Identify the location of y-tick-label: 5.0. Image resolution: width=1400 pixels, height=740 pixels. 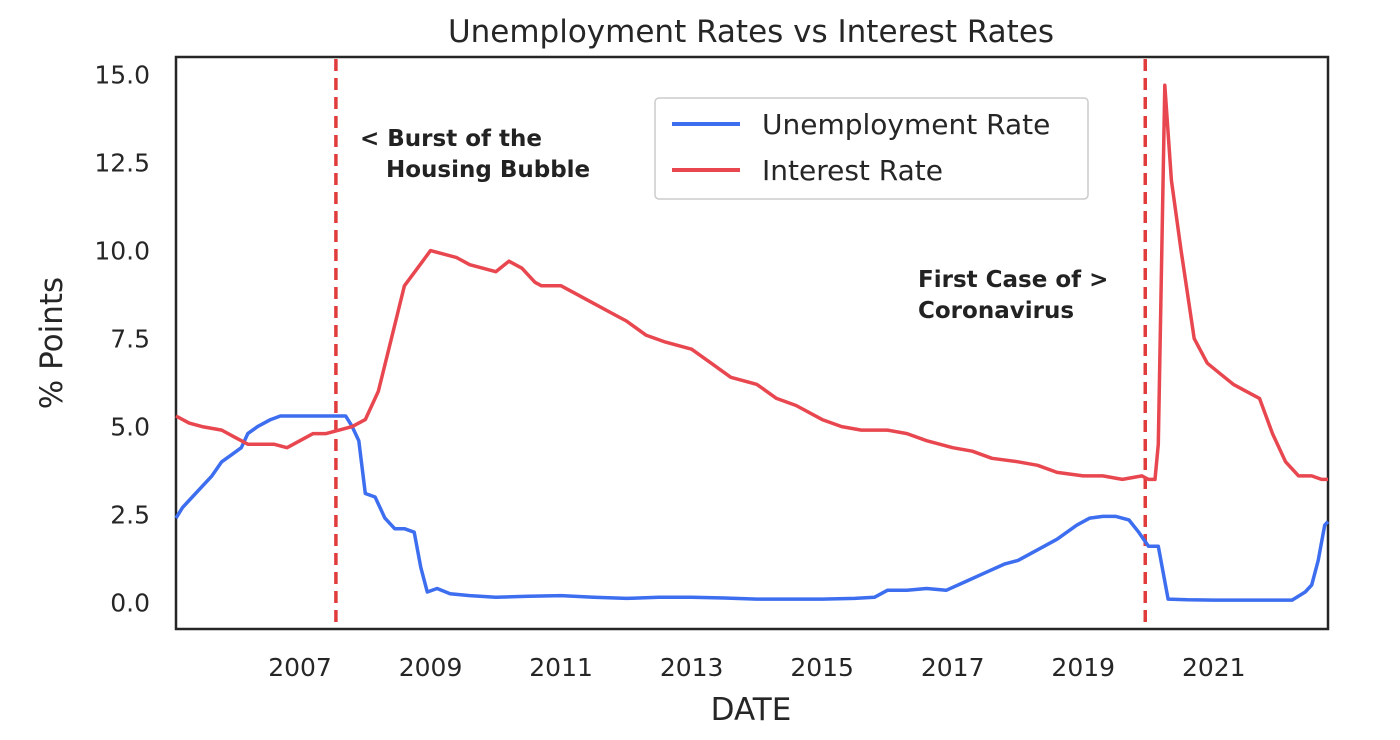
(130, 427).